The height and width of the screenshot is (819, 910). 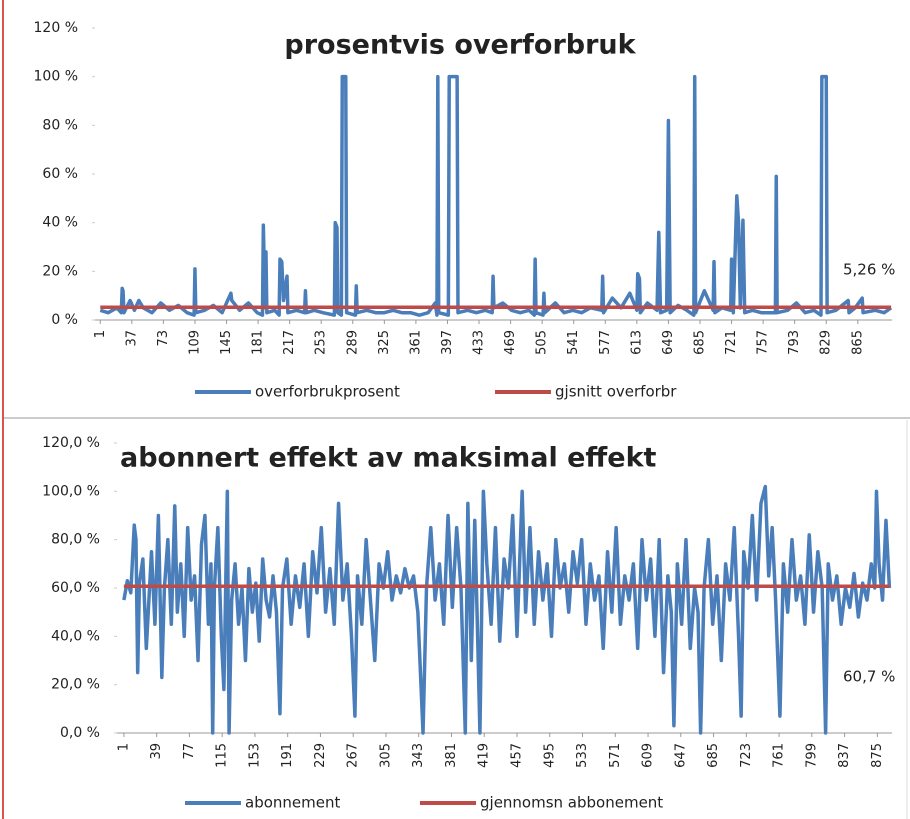 What do you see at coordinates (75, 588) in the screenshot?
I see `y-tick-label: 60,0 %` at bounding box center [75, 588].